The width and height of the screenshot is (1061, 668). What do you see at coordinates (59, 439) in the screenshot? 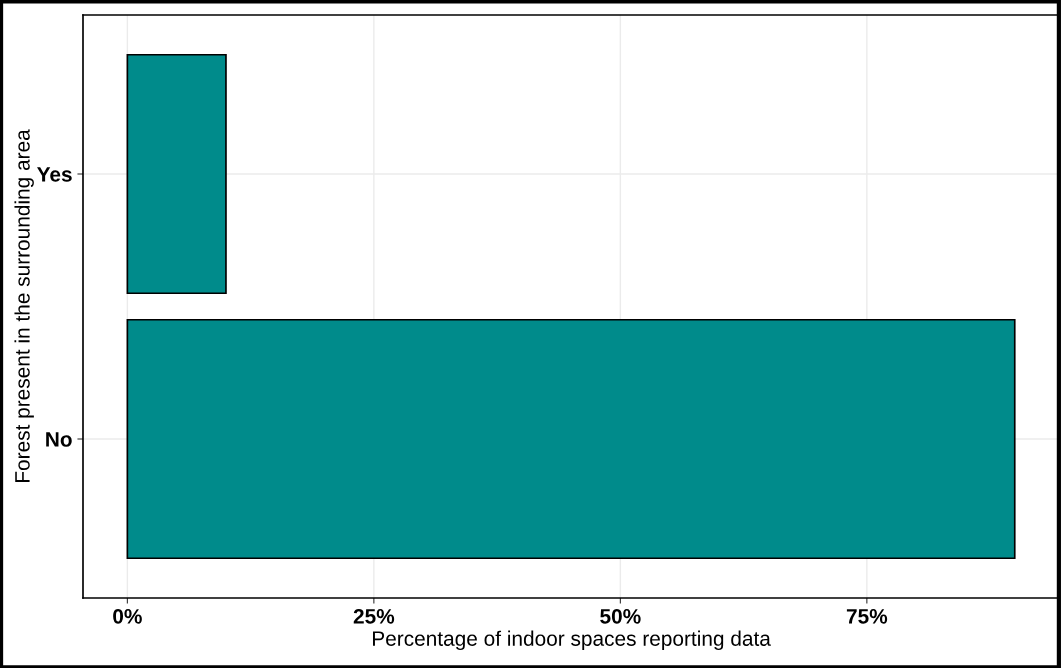
I see `y-tick-label: No` at bounding box center [59, 439].